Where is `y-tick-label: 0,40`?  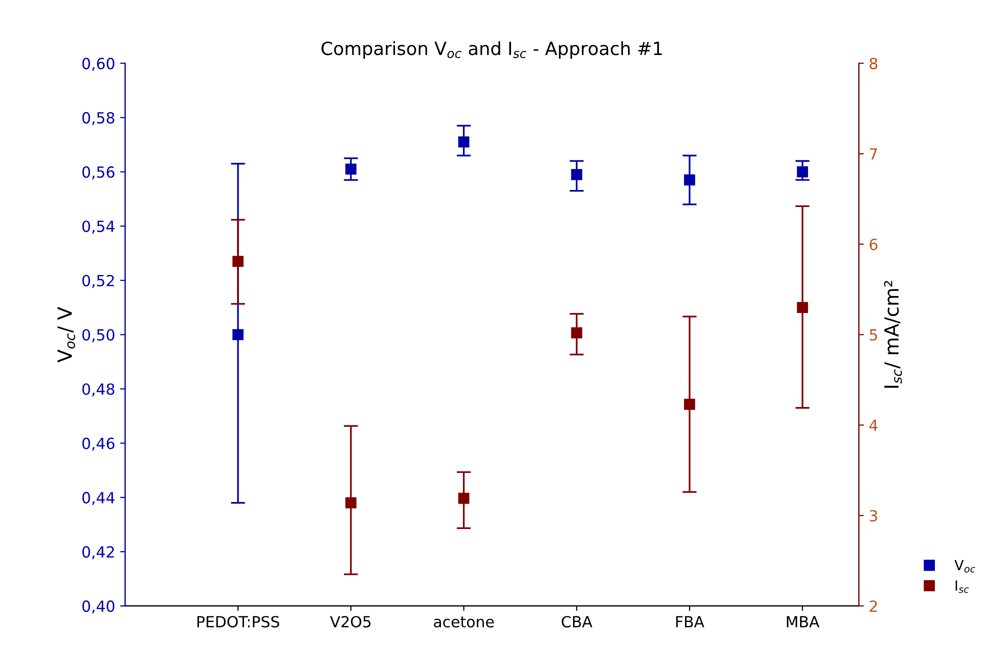
y-tick-label: 0,40 is located at coordinates (98, 607).